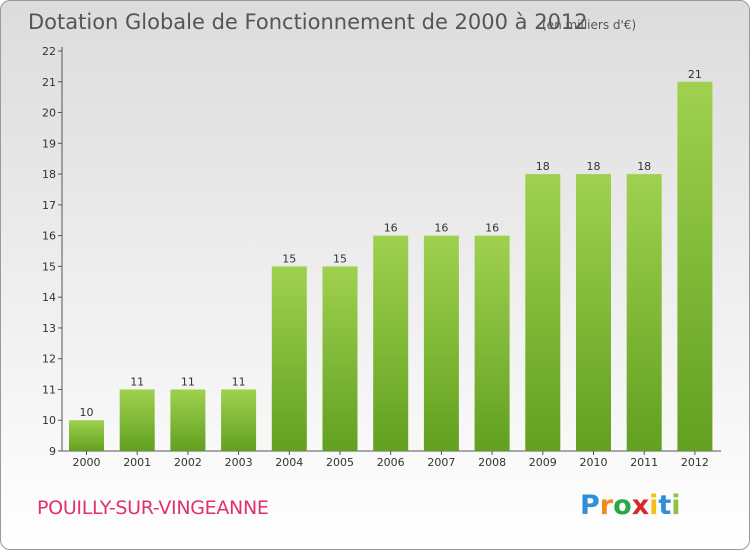  I want to click on x-tick-label: 2011, so click(644, 462).